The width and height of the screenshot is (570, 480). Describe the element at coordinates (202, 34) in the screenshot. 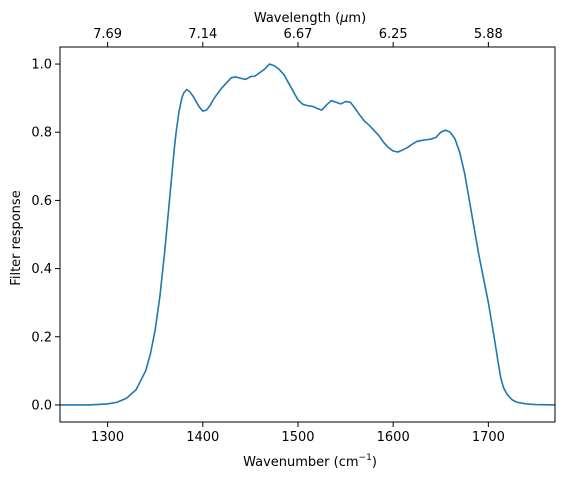

I see `top-tick-label: 7.14` at that location.